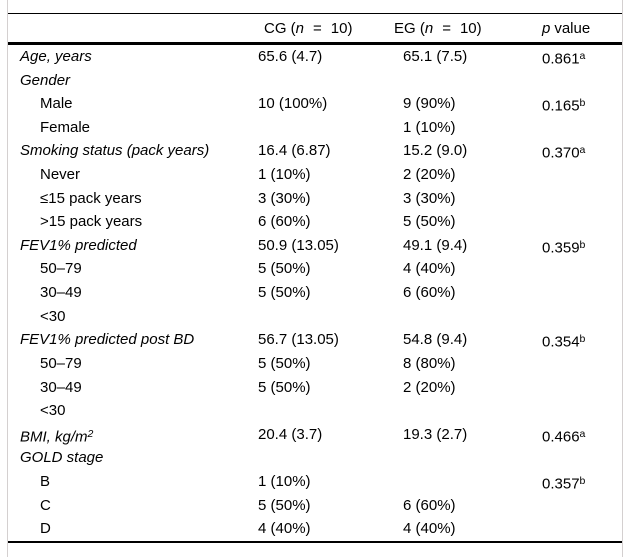 This screenshot has width=632, height=557. I want to click on eg-value: 8 (80%), so click(429, 363).